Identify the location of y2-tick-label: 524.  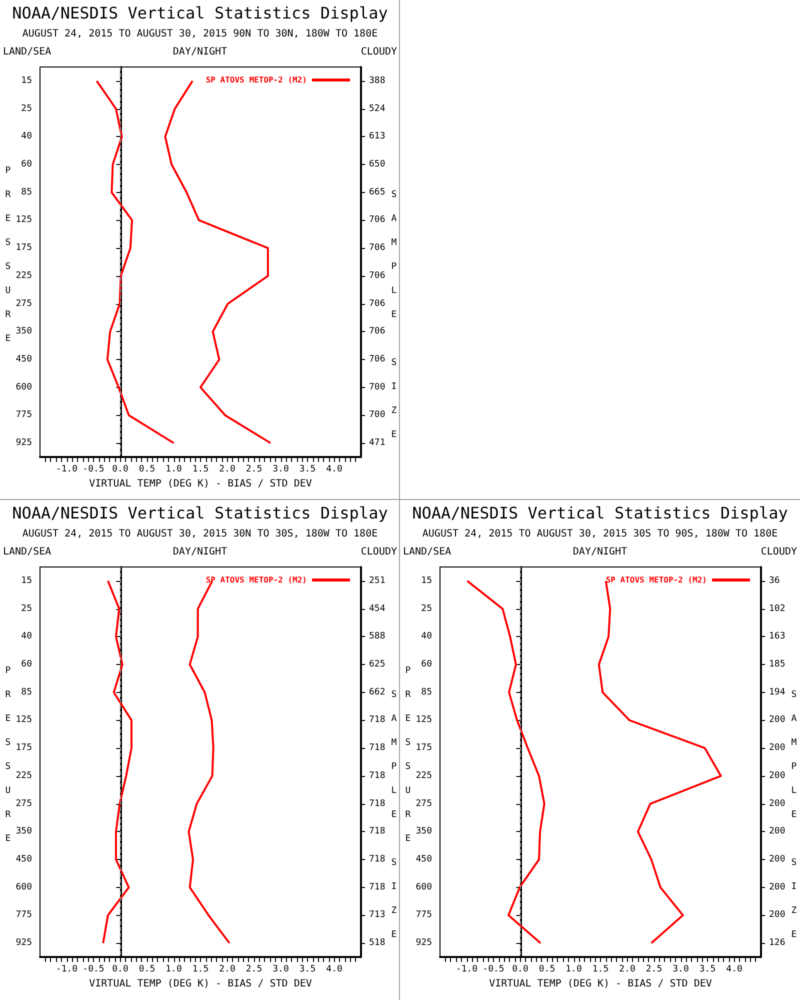
(377, 109).